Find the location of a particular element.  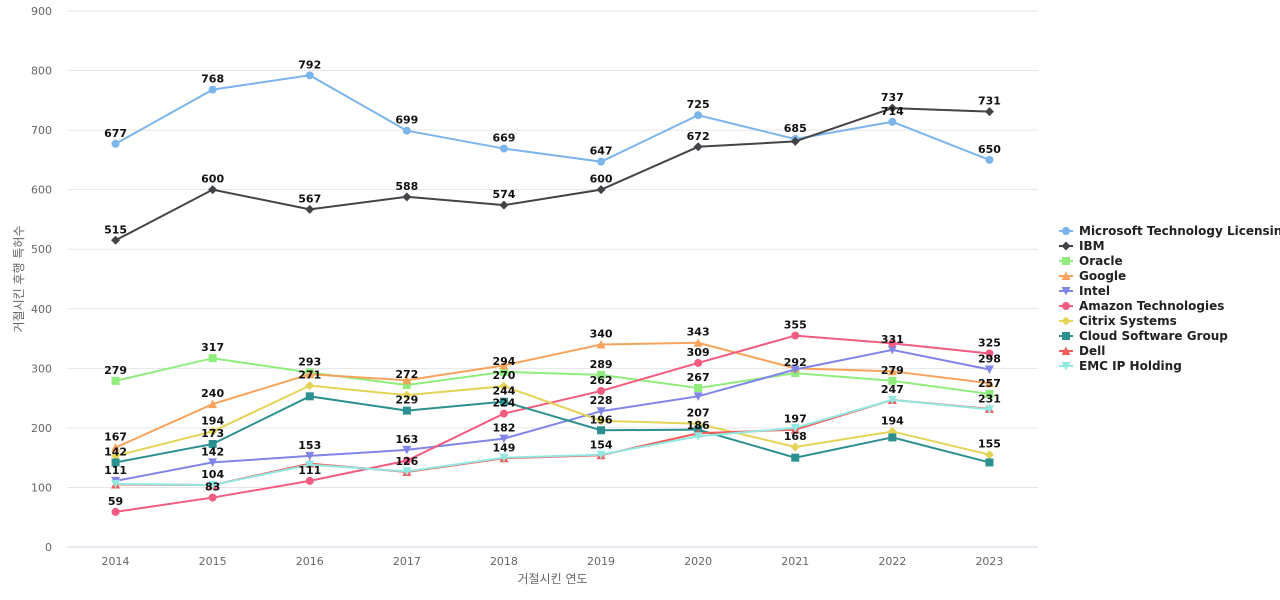

y-axis-ticks: 0 100 200 300 400 500 600 700 800 900 is located at coordinates (41, 279).